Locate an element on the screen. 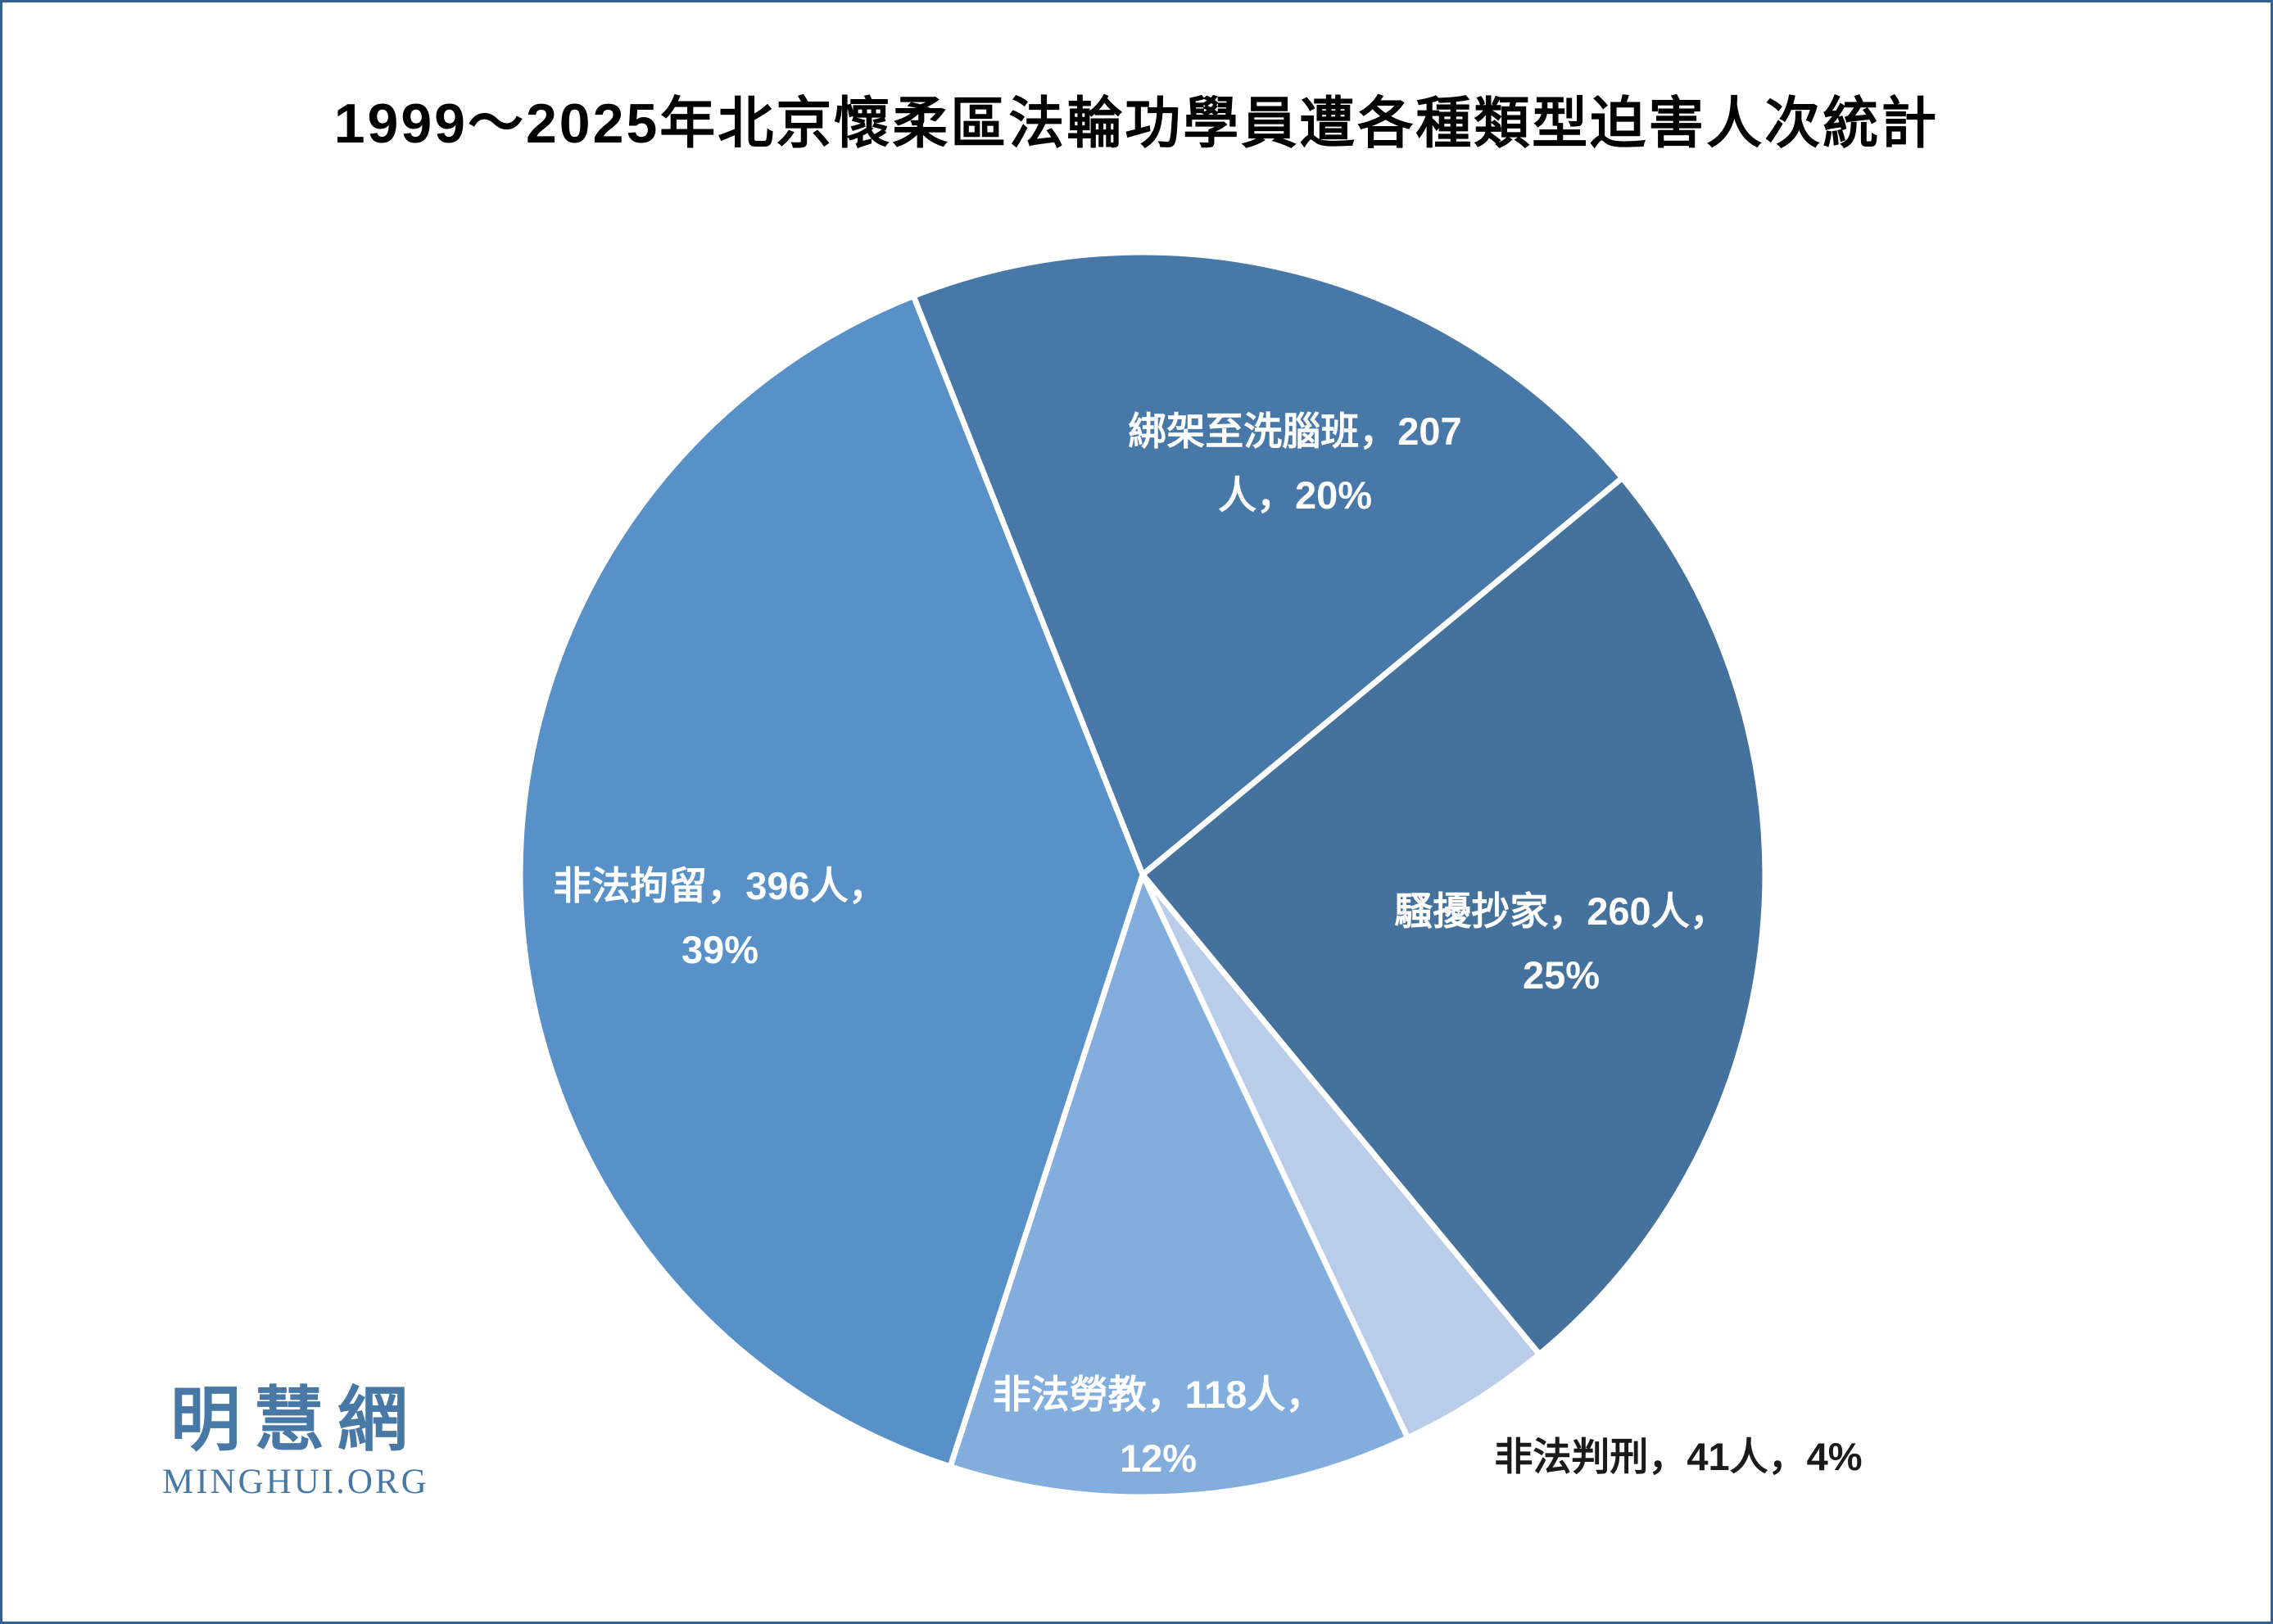  pie-slice-label-非法拘留: 非法拘留，396人， 39% is located at coordinates (719, 917).